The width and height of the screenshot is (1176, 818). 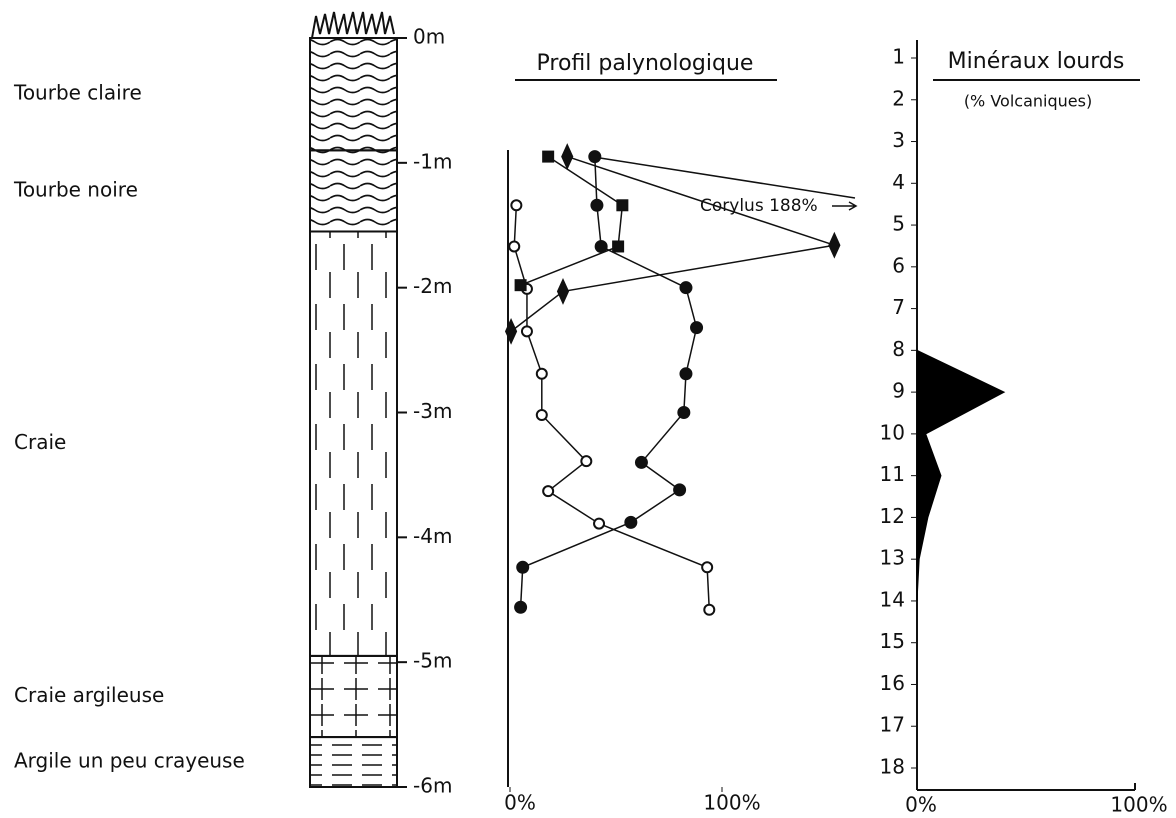 What do you see at coordinates (432, 536) in the screenshot?
I see `y-tick-label: -4m` at bounding box center [432, 536].